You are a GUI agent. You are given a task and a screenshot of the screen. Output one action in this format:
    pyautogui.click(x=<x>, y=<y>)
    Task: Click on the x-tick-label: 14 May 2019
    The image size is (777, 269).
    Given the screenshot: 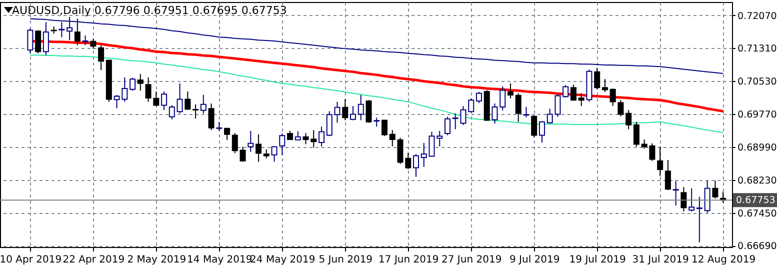 What is the action you would take?
    pyautogui.click(x=219, y=260)
    